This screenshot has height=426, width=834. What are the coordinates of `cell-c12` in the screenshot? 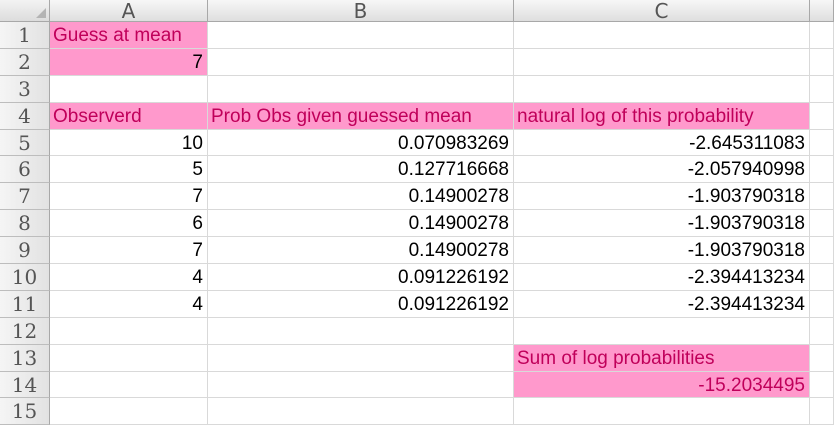 It's located at (662, 331).